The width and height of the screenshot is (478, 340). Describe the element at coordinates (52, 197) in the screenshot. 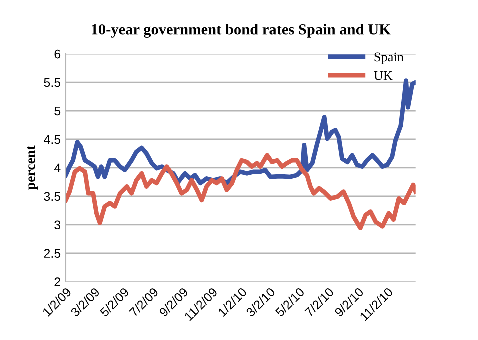

I see `y-tick-label: 3.5` at that location.